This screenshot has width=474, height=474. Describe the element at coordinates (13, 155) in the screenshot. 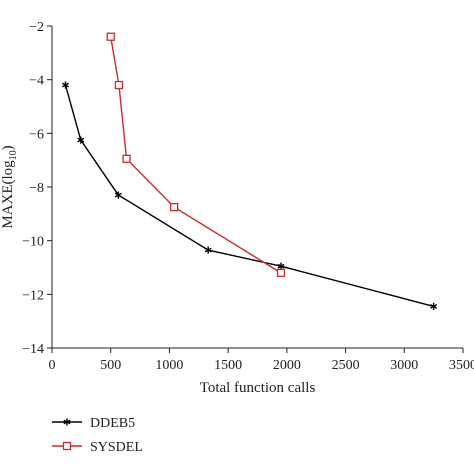

I see `y-axis-label-subscript: 10` at that location.